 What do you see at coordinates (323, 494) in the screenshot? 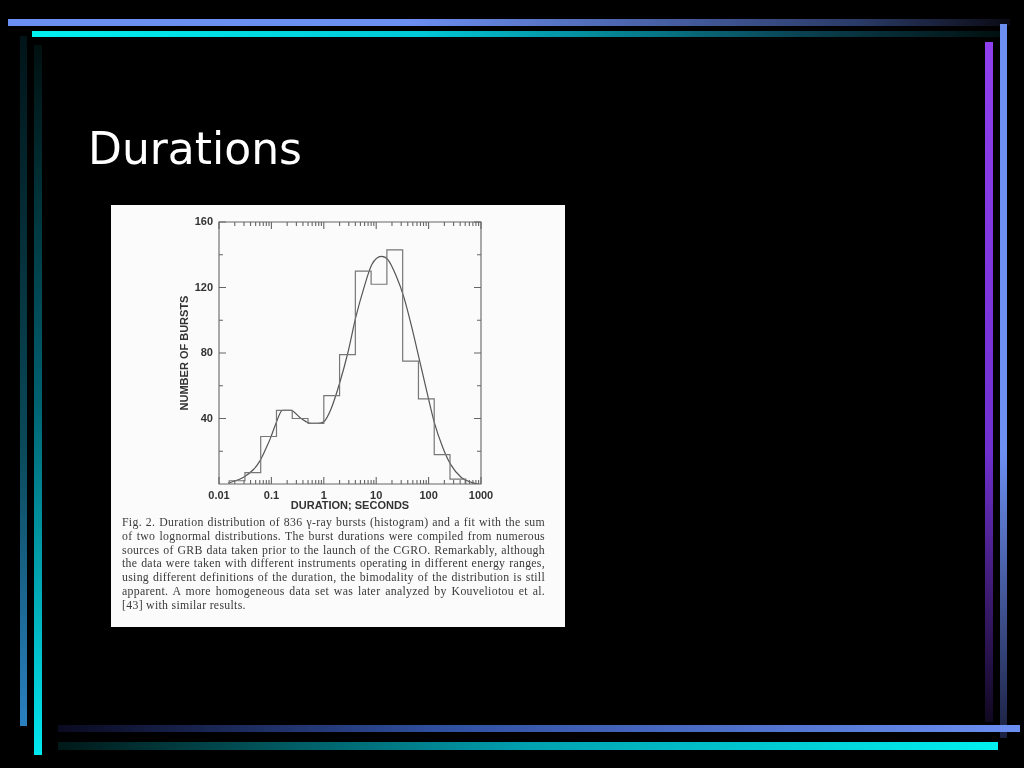
I see `x-tick-label: 1` at bounding box center [323, 494].